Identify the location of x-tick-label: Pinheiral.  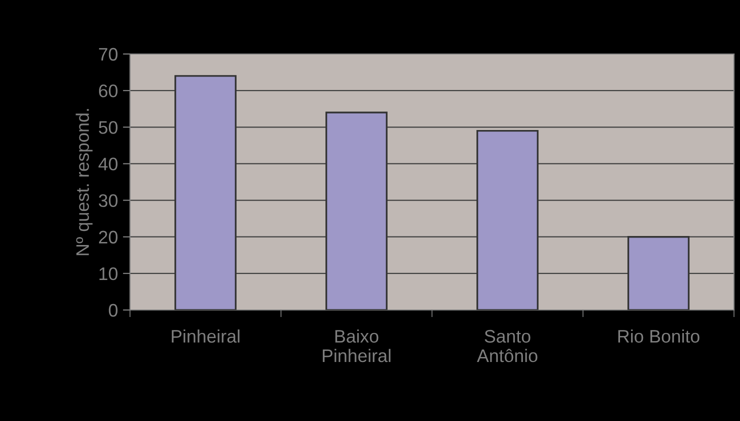
(206, 336).